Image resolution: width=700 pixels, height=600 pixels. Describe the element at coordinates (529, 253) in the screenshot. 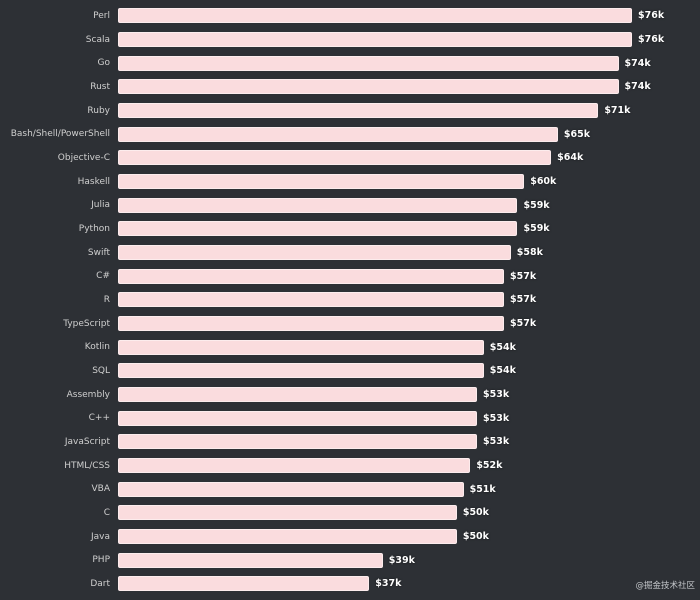

I see `value-label: $58k` at that location.